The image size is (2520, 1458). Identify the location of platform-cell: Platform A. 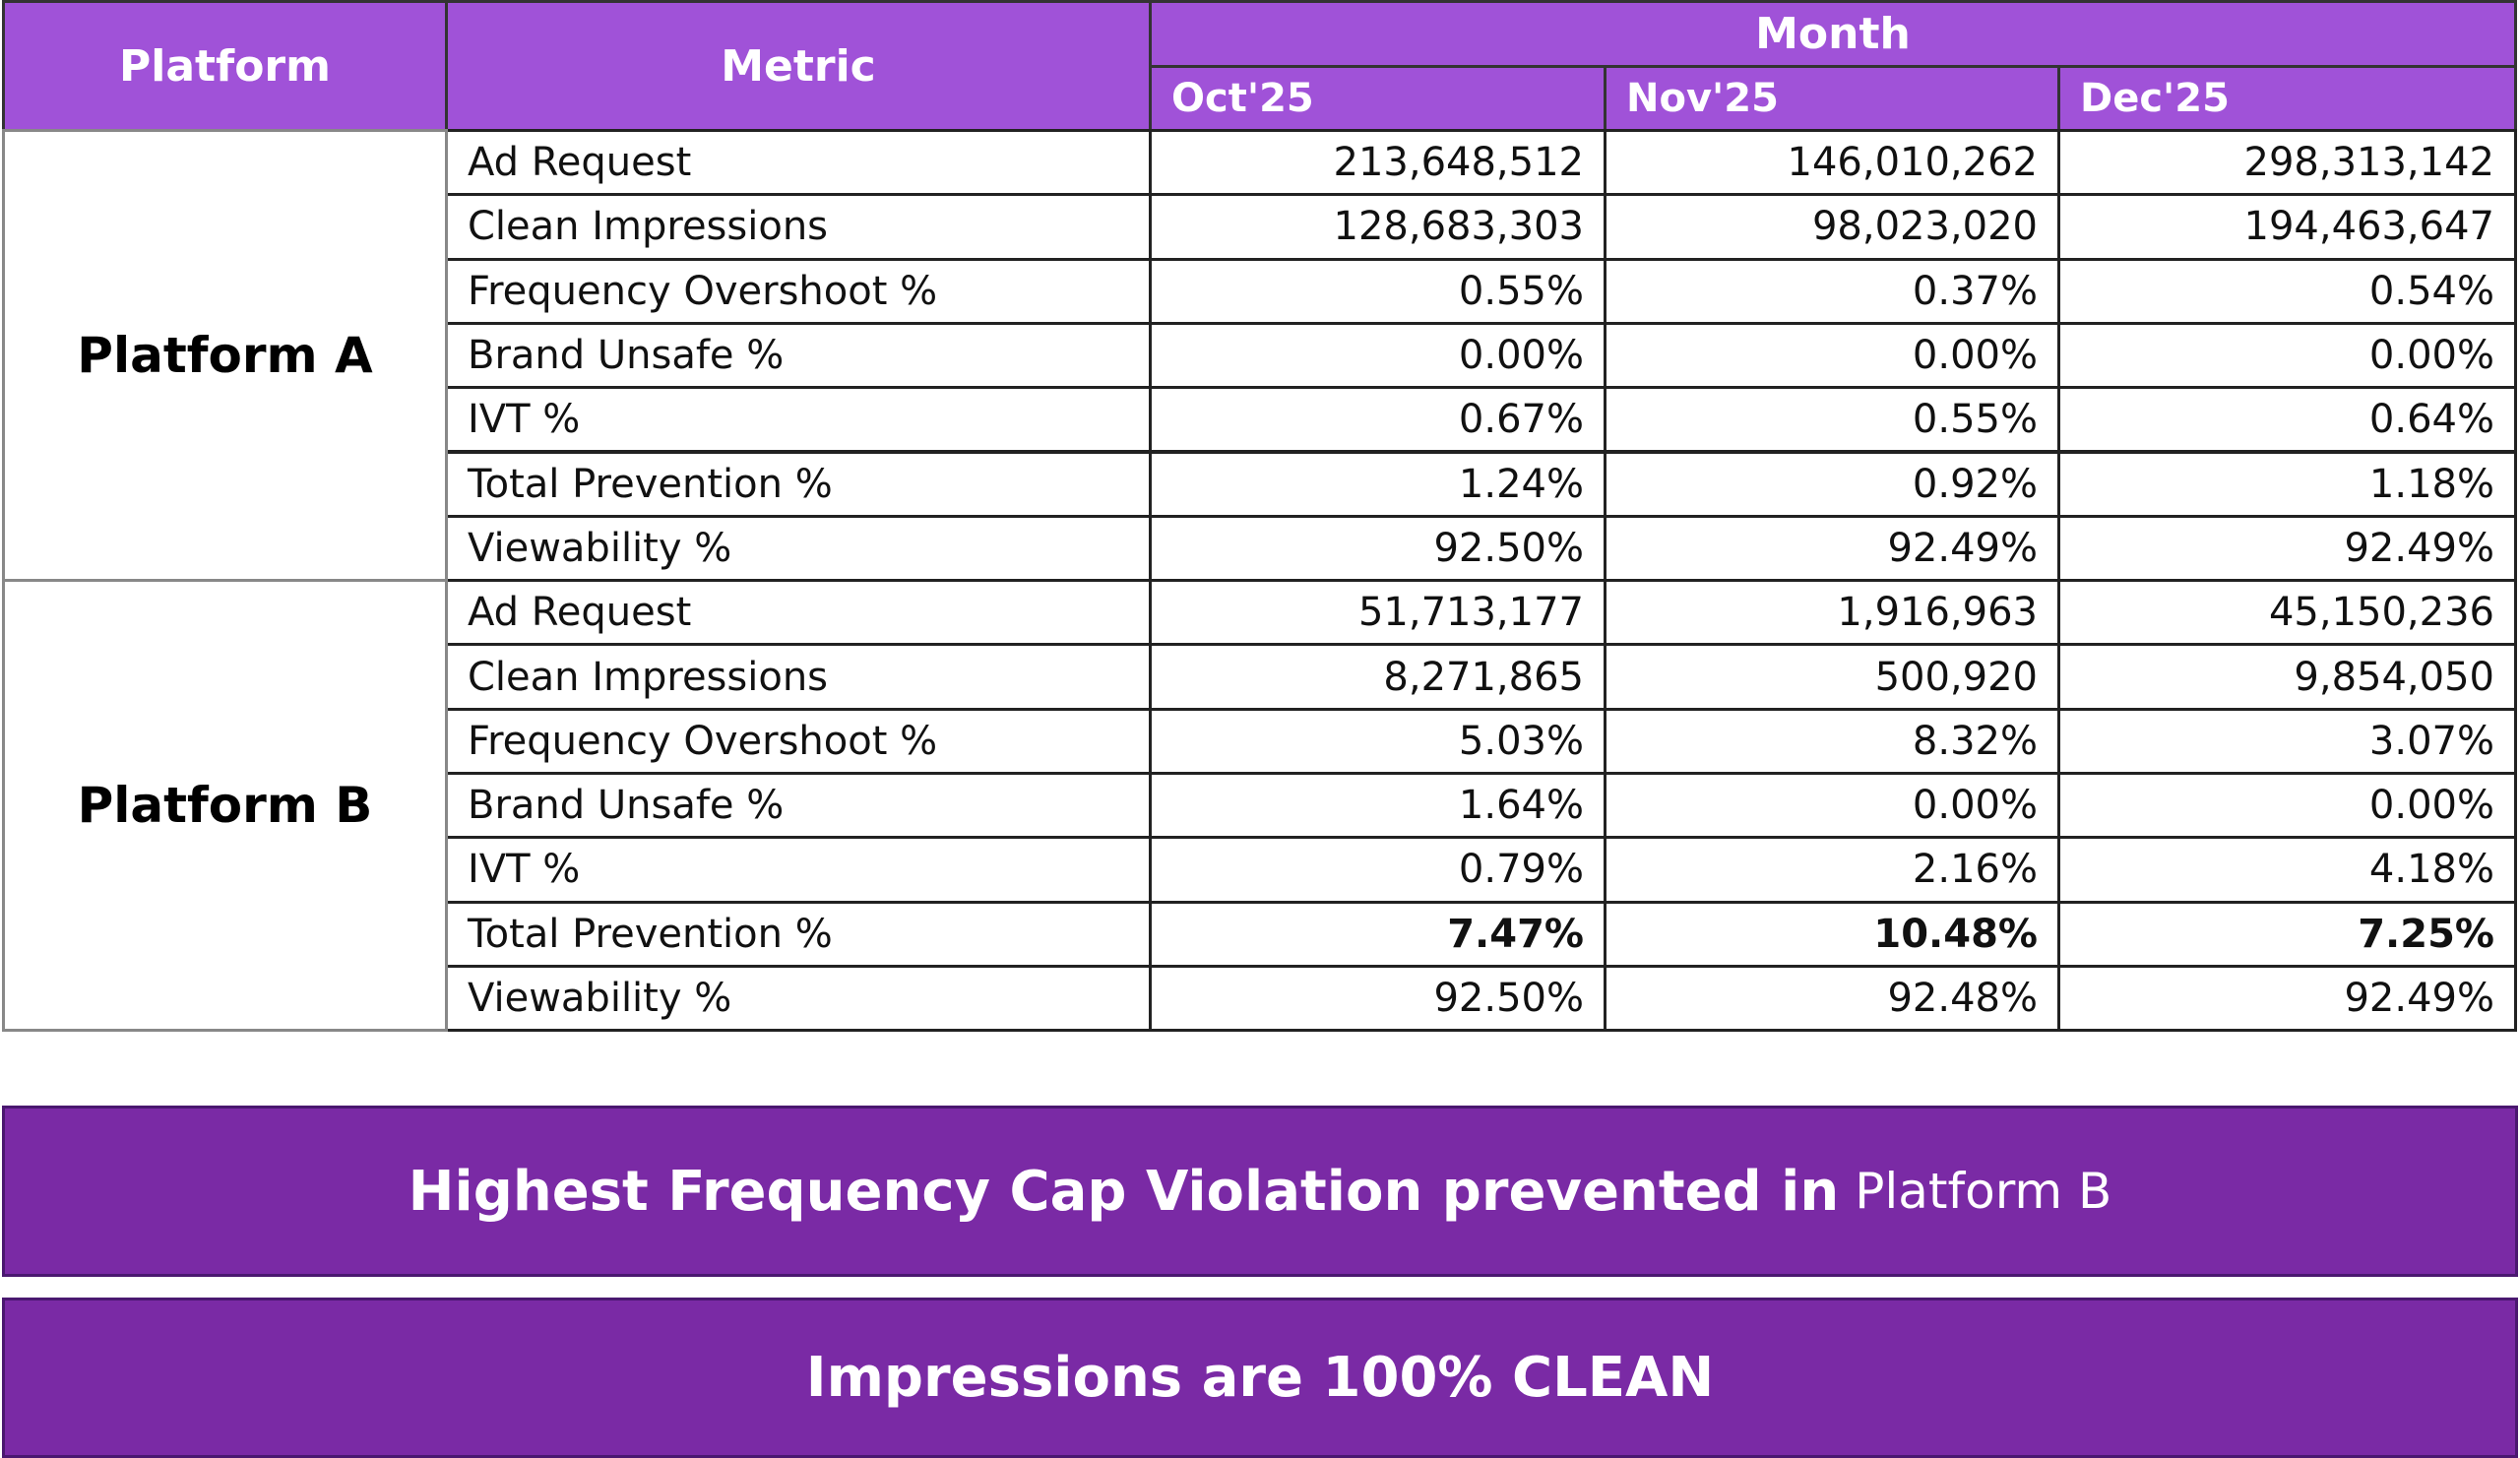
(225, 356).